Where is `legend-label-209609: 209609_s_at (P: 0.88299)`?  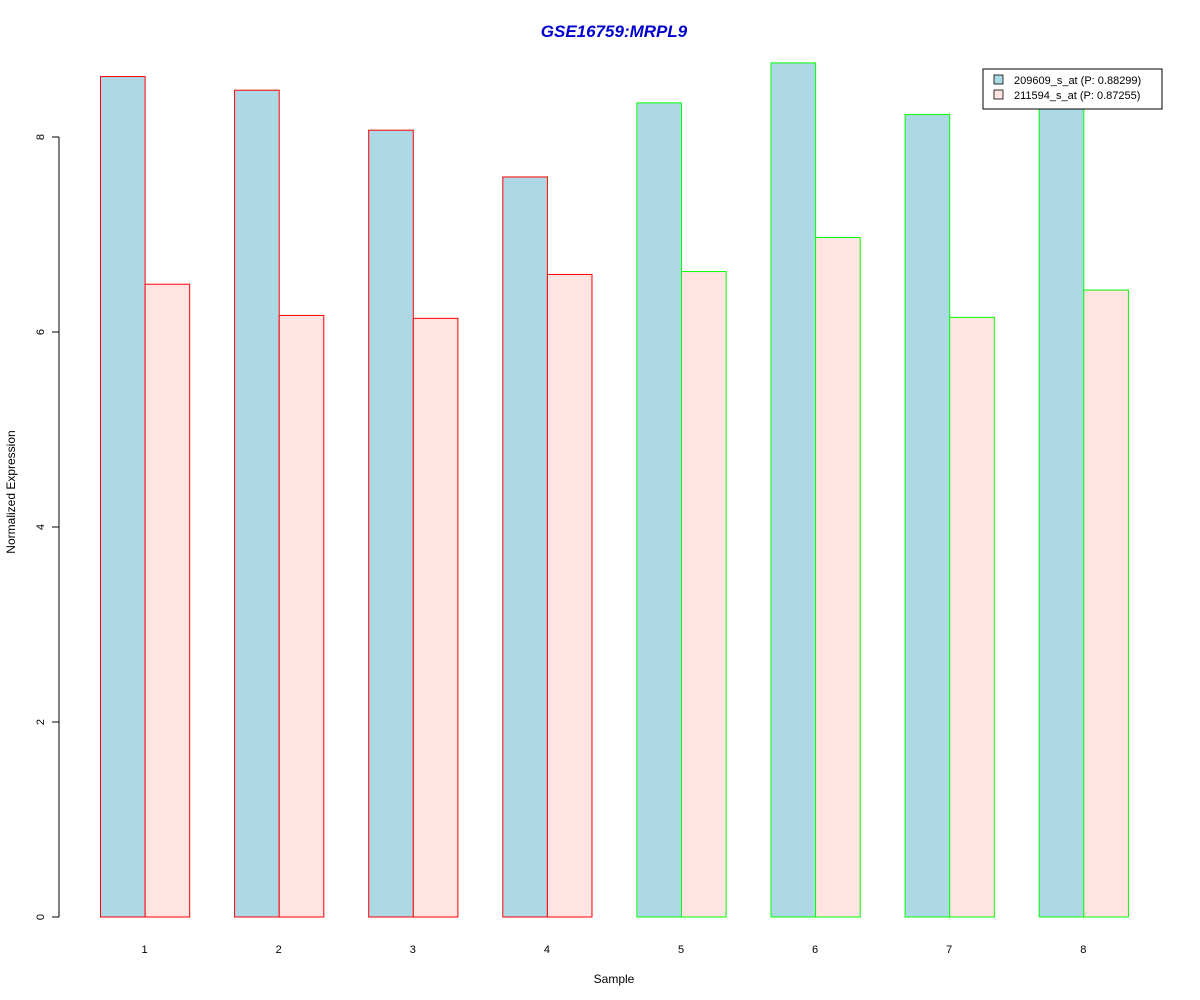
legend-label-209609: 209609_s_at (P: 0.88299) is located at coordinates (1077, 81).